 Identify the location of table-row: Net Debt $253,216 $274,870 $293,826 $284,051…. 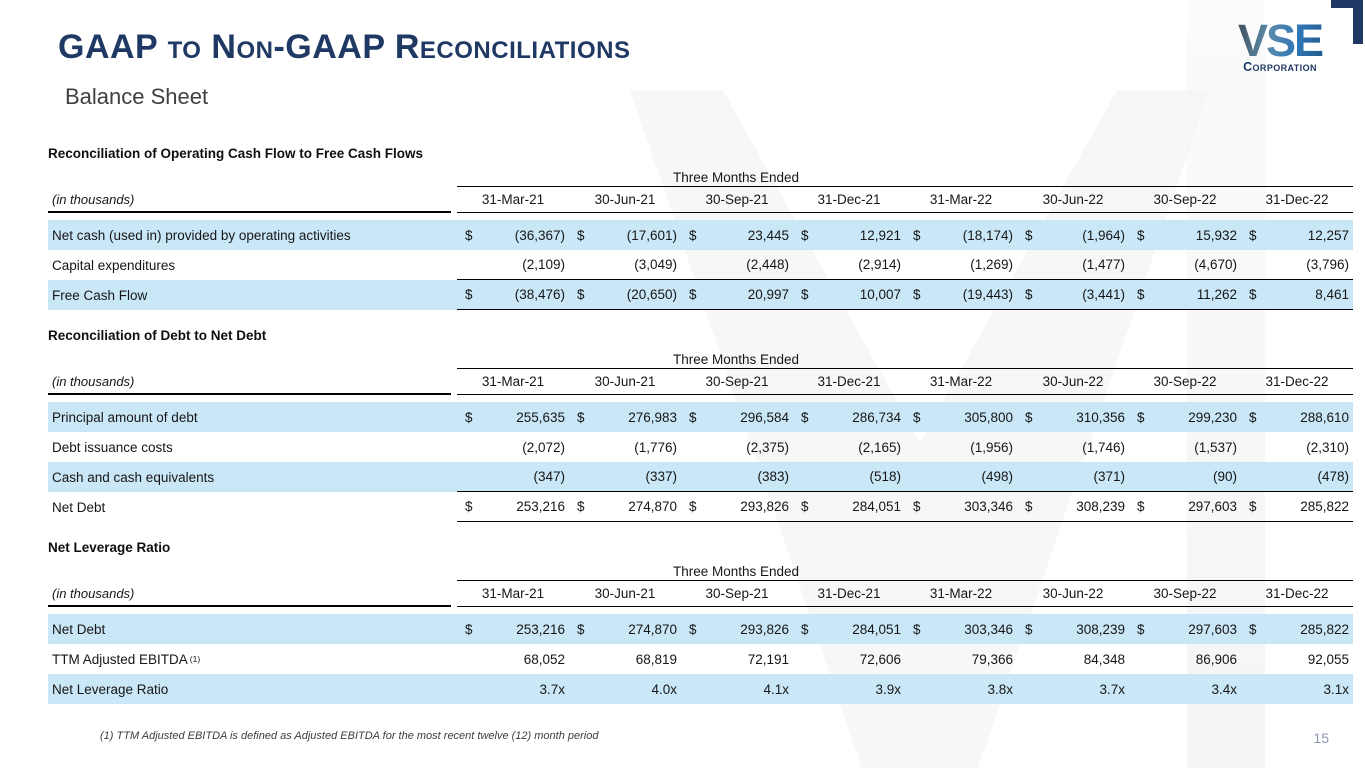
(700, 507).